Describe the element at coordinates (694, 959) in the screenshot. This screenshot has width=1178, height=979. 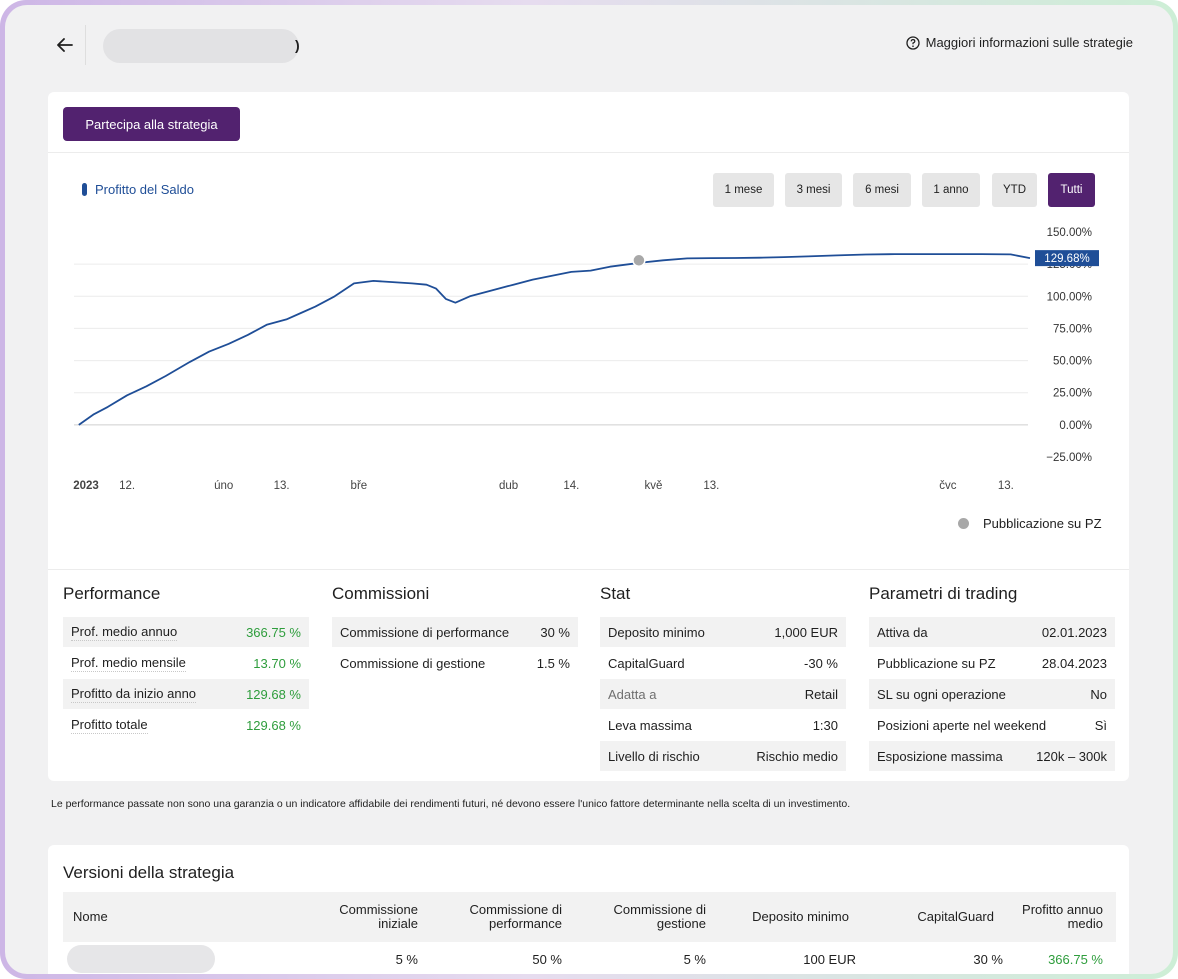
I see `cell-management-fee: 5 %` at that location.